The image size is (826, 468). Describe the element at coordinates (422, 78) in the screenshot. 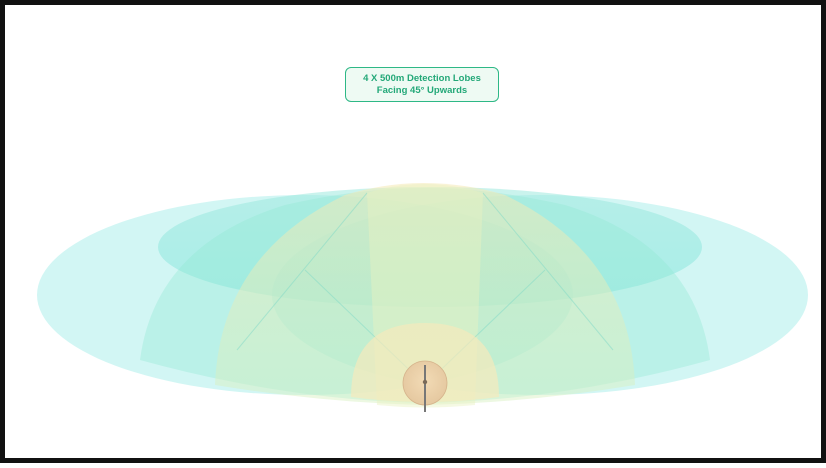

I see `callout-line-1: 4 X 500m Detection Lobes` at that location.